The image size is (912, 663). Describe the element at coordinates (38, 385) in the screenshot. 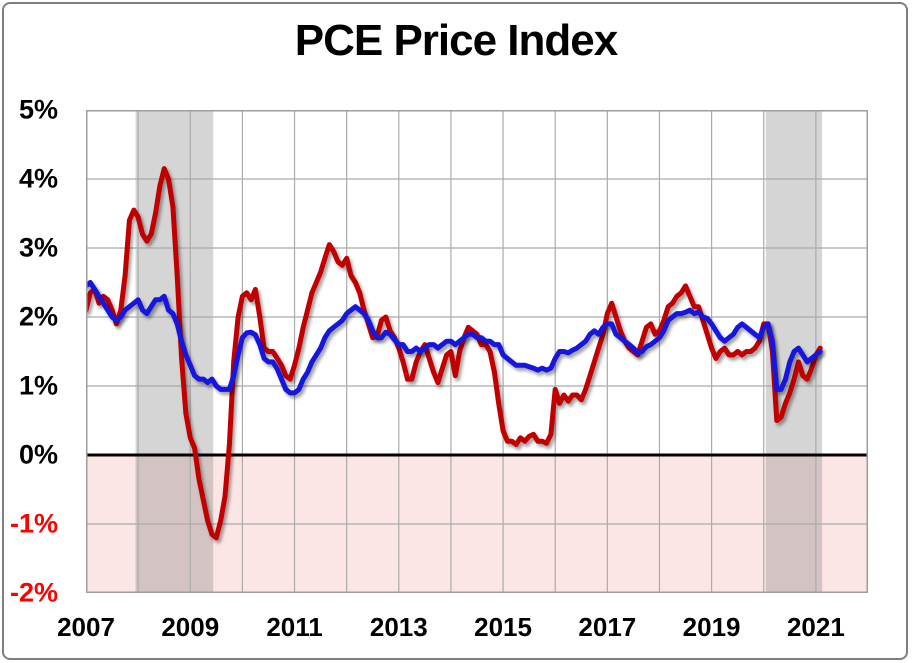

I see `y-tick-label: 1%` at that location.